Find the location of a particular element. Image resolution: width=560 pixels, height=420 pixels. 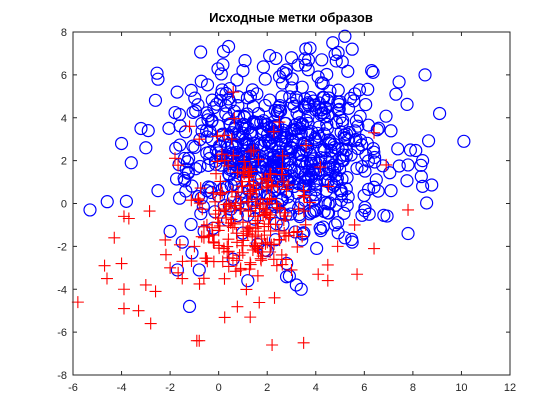

y-tick-label: 2 is located at coordinates (64, 162).